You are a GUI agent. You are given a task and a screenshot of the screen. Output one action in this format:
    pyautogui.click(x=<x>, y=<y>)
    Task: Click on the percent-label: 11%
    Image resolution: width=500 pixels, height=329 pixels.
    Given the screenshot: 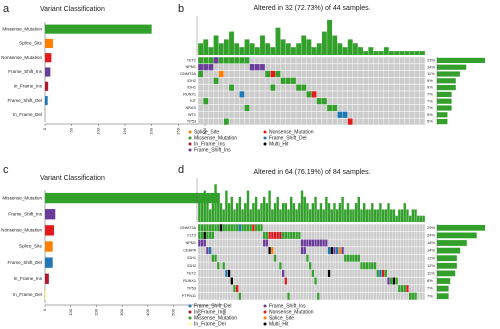 What is the action you would take?
    pyautogui.click(x=431, y=73)
    